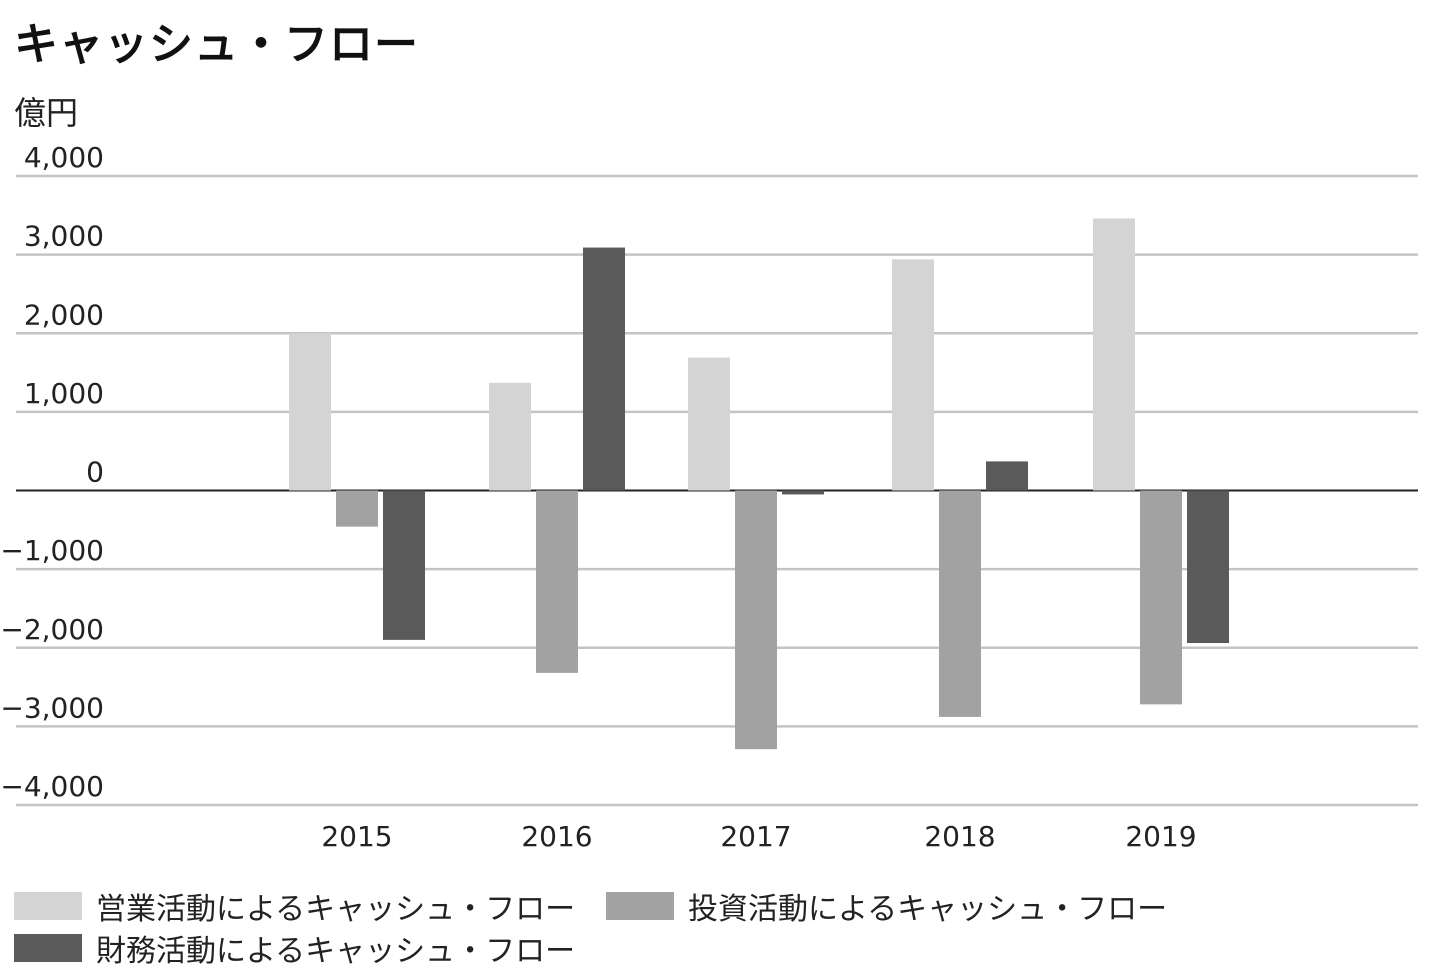 This screenshot has width=1434, height=978. I want to click on y-tick-label: −1,000, so click(52, 550).